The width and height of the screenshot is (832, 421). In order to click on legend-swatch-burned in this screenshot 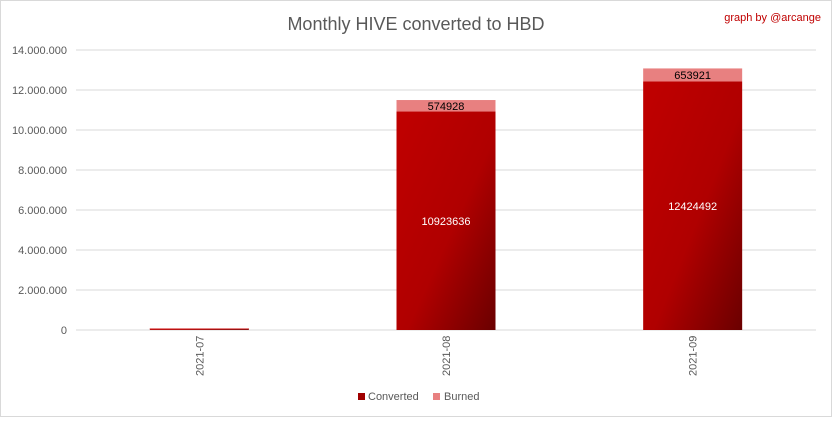, I will do `click(436, 396)`.